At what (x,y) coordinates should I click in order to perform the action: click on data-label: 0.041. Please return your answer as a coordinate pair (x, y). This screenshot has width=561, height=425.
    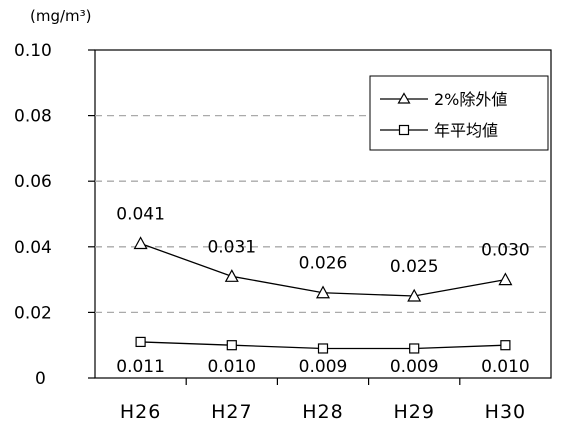
    Looking at the image, I should click on (140, 215).